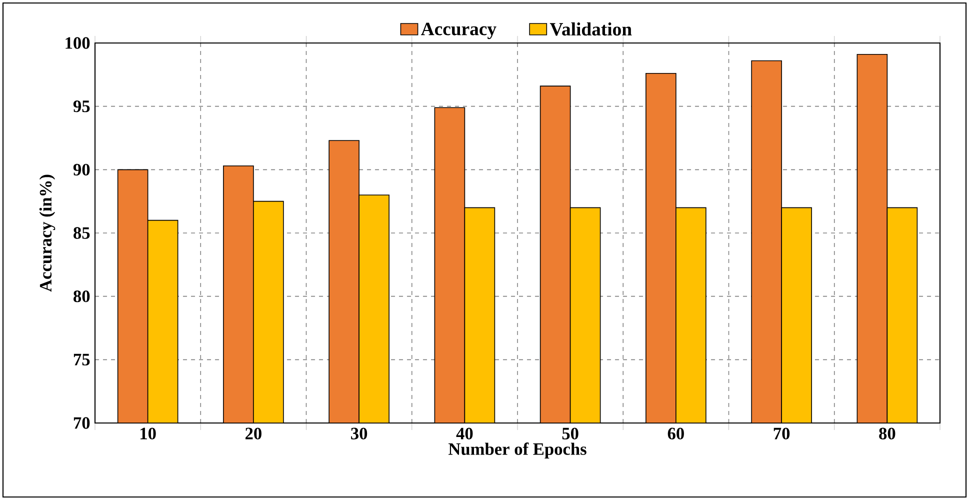 This screenshot has height=500, width=969. What do you see at coordinates (458, 31) in the screenshot?
I see `legend-label: Accuracy` at bounding box center [458, 31].